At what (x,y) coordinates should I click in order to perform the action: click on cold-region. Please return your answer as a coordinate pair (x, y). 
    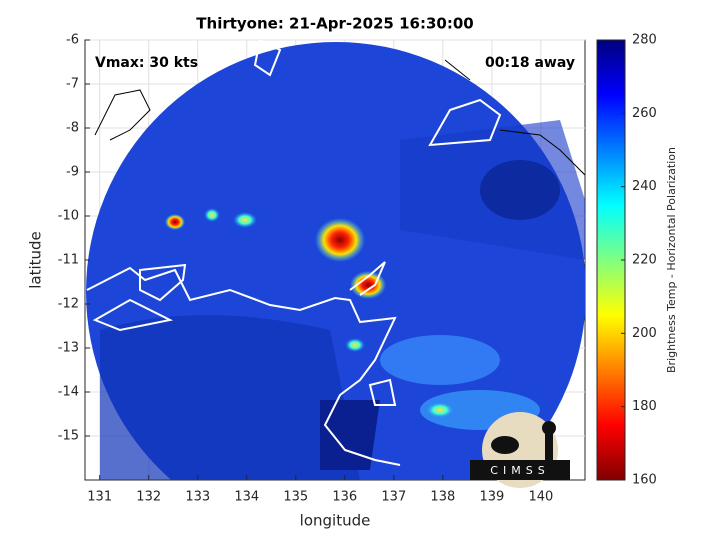
    Looking at the image, I should click on (520, 190).